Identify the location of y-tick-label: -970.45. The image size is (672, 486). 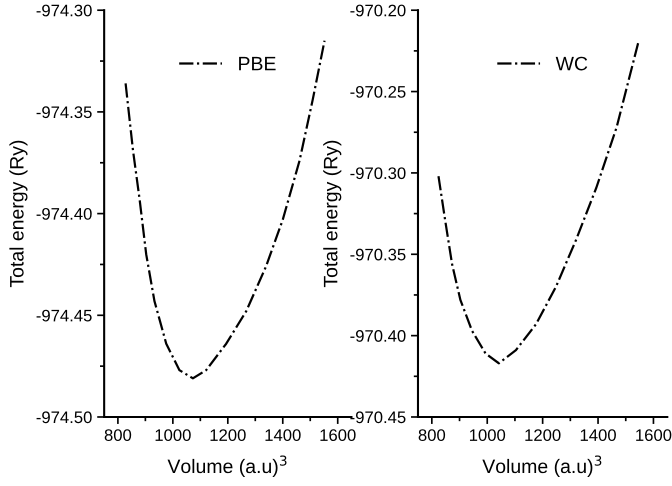
(378, 417).